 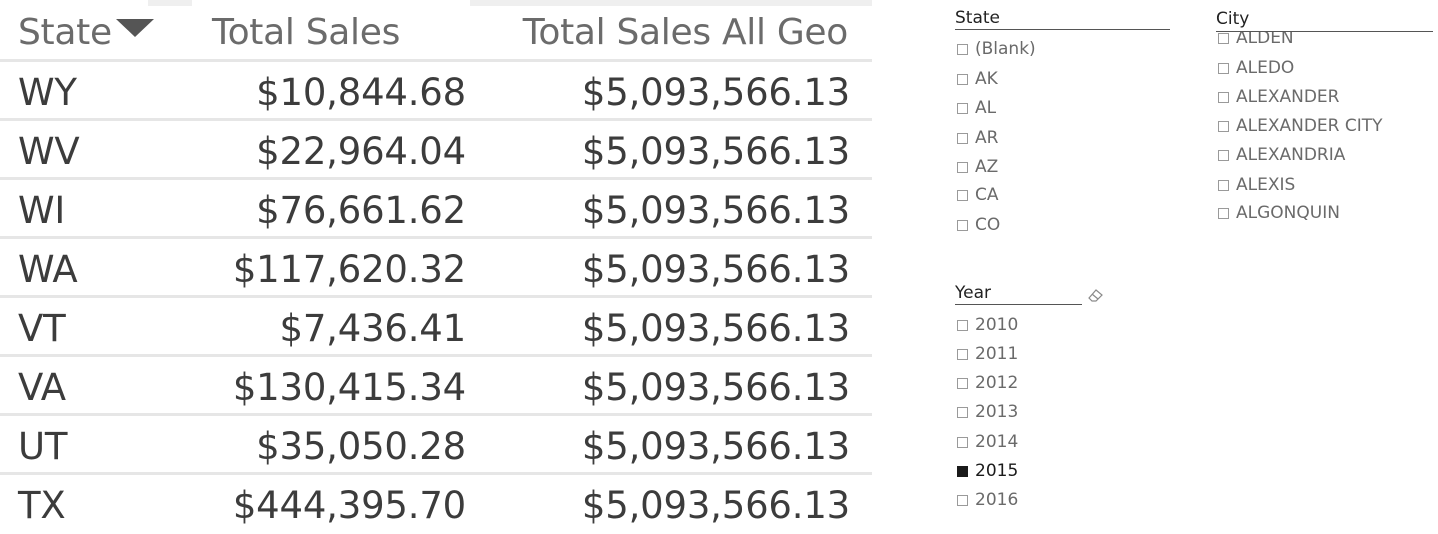 What do you see at coordinates (135, 28) in the screenshot?
I see `sort-caret-down-icon` at bounding box center [135, 28].